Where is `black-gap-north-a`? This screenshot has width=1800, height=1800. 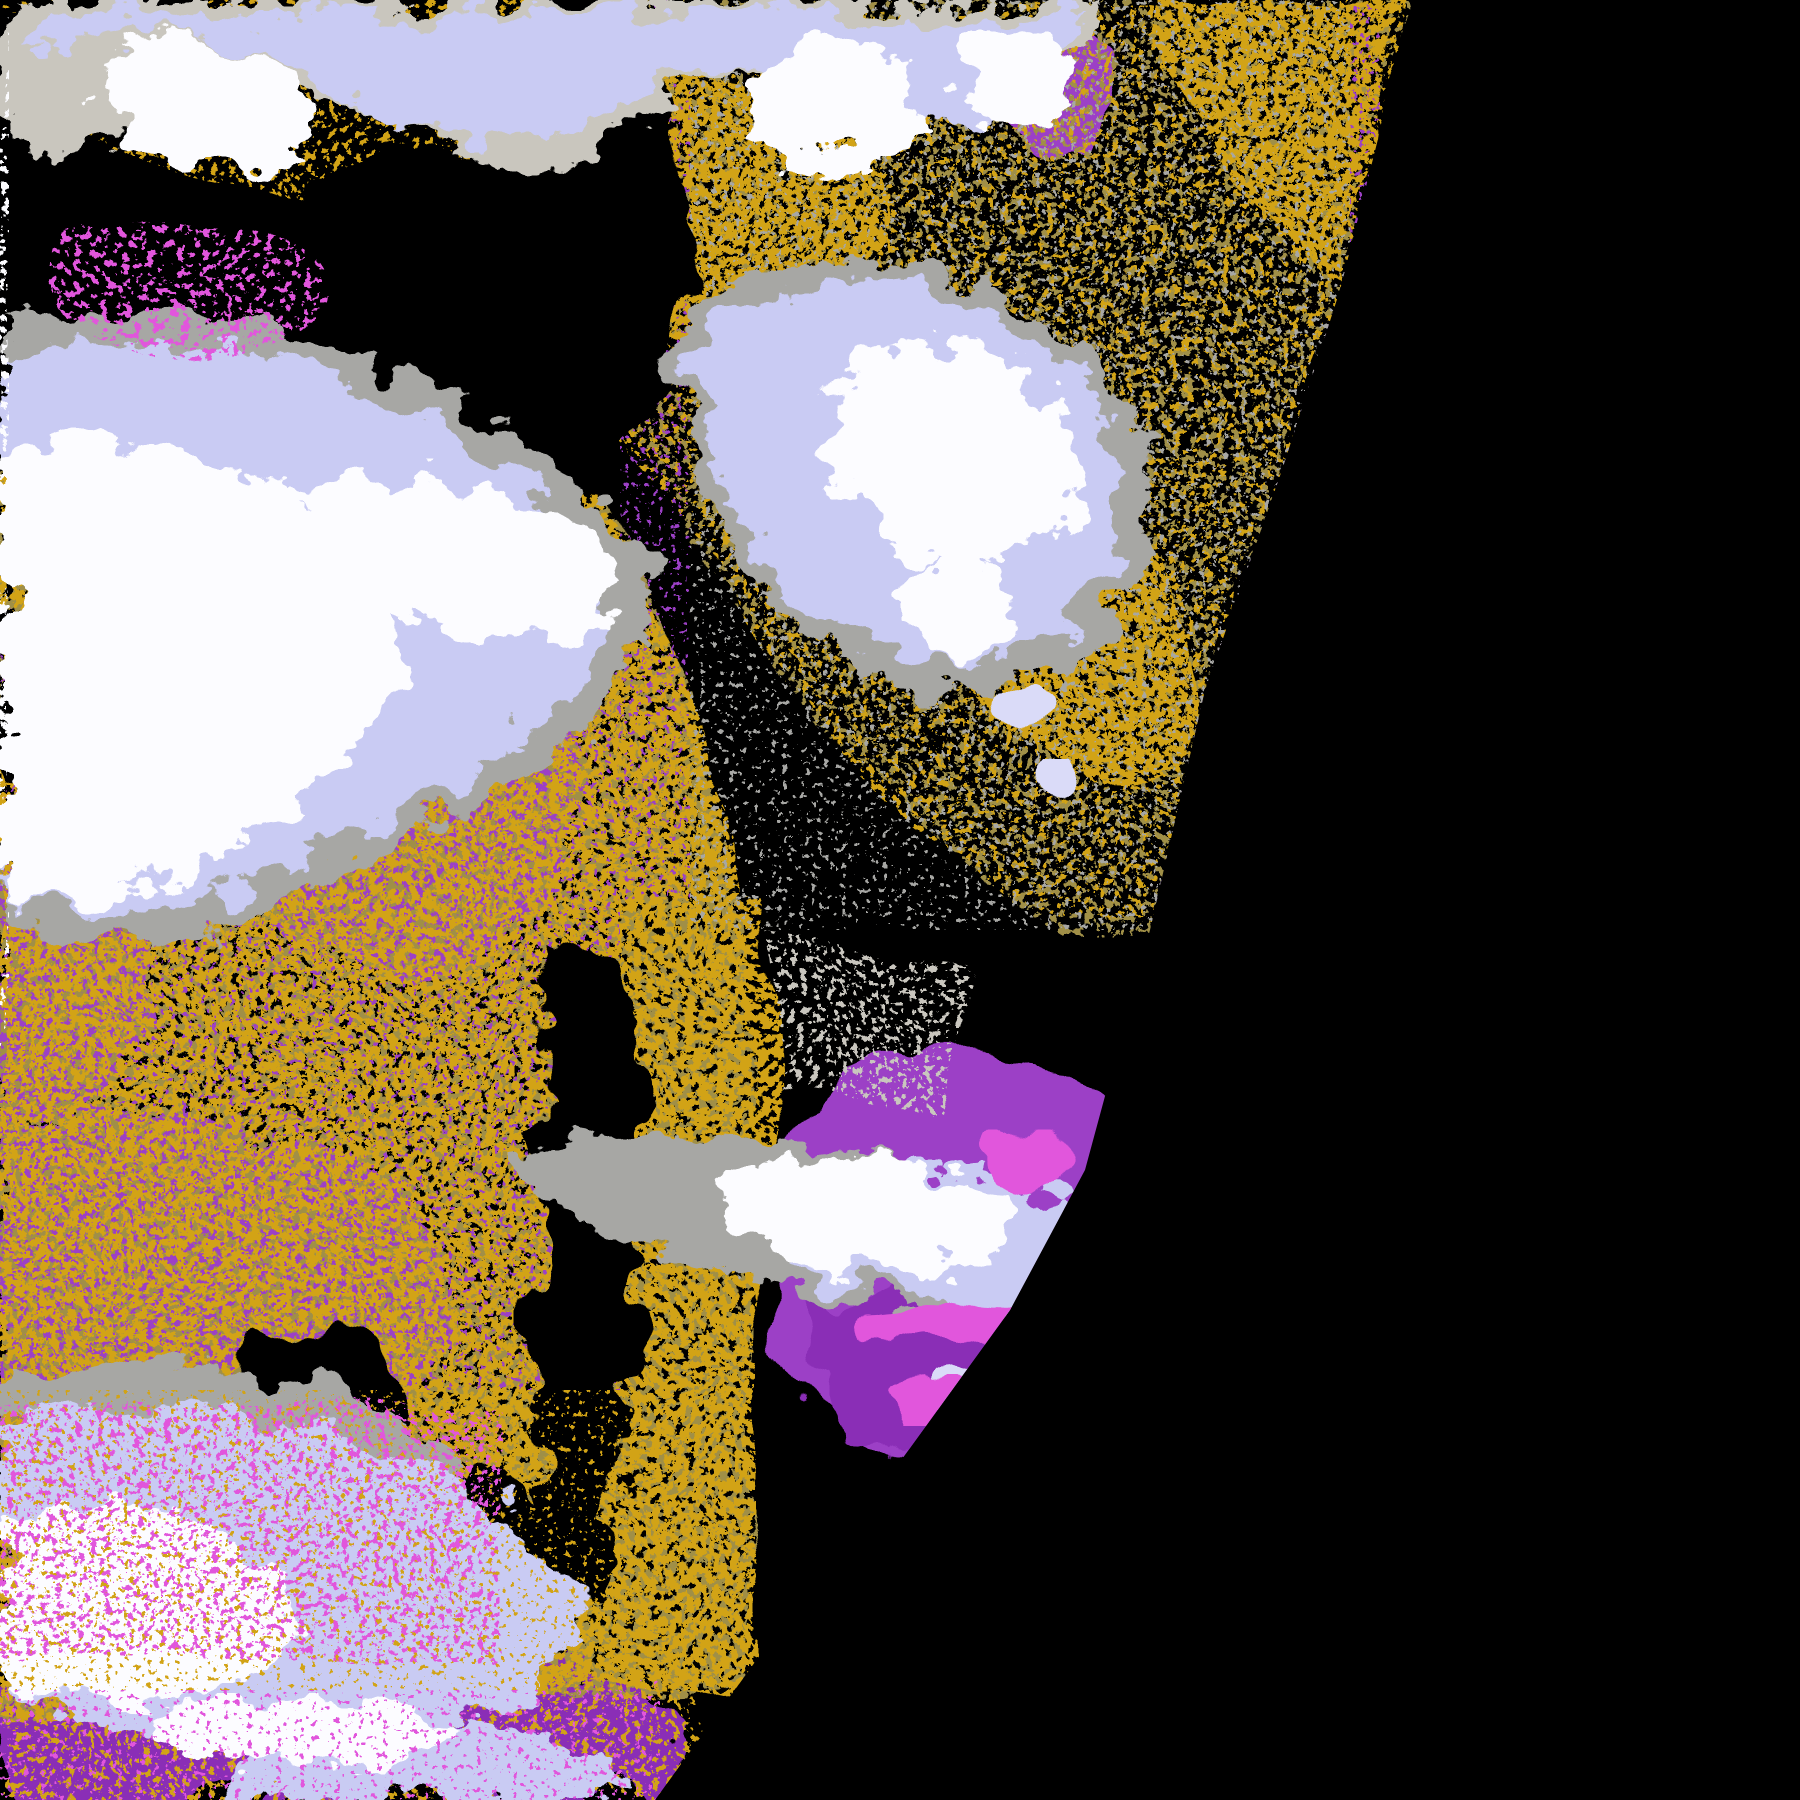
black-gap-north-a is located at coordinates (431, 252).